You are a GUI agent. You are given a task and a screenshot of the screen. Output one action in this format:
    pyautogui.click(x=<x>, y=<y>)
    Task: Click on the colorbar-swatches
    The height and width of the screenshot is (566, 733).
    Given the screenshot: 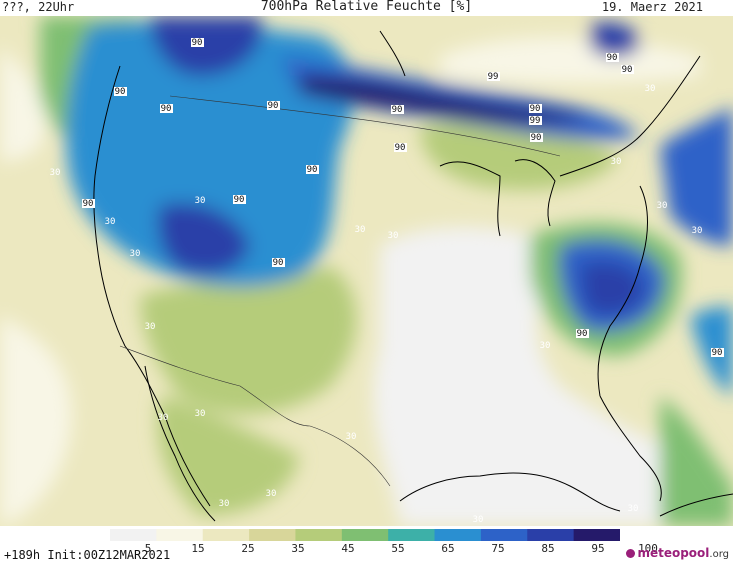 What is the action you would take?
    pyautogui.click(x=365, y=535)
    